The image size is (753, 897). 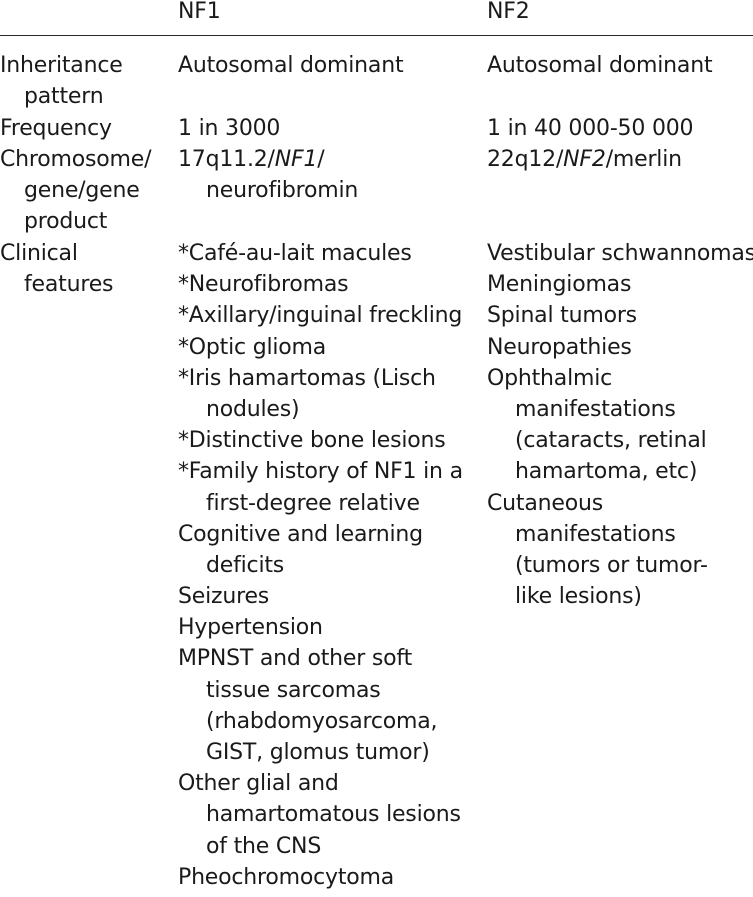 What do you see at coordinates (56, 128) in the screenshot?
I see `row-label-line: Frequency` at bounding box center [56, 128].